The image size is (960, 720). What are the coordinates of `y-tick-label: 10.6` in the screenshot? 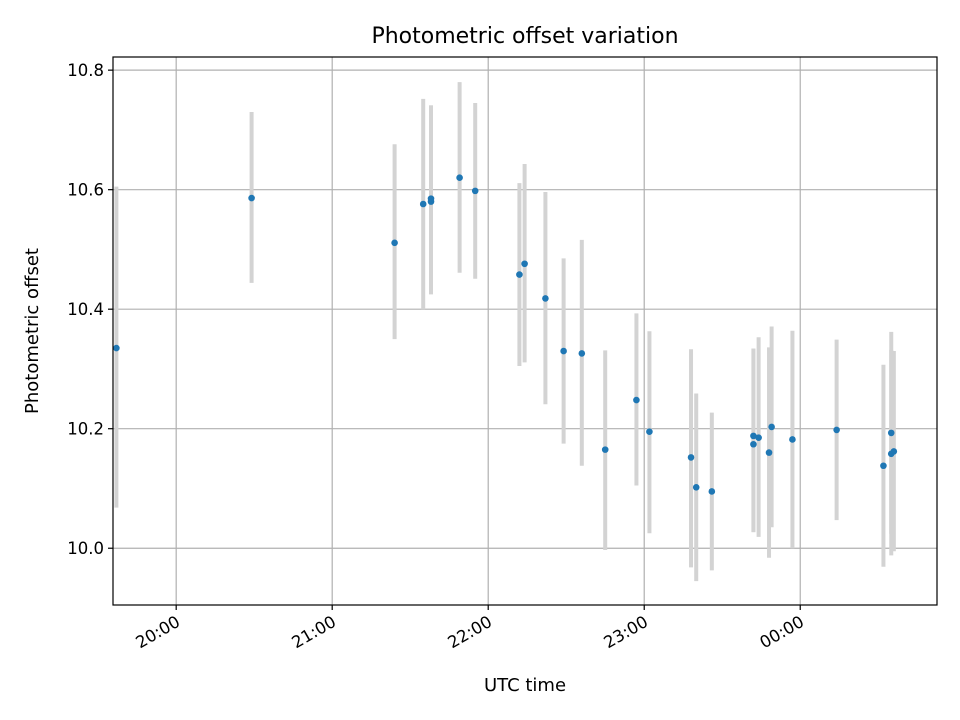 It's located at (85, 190).